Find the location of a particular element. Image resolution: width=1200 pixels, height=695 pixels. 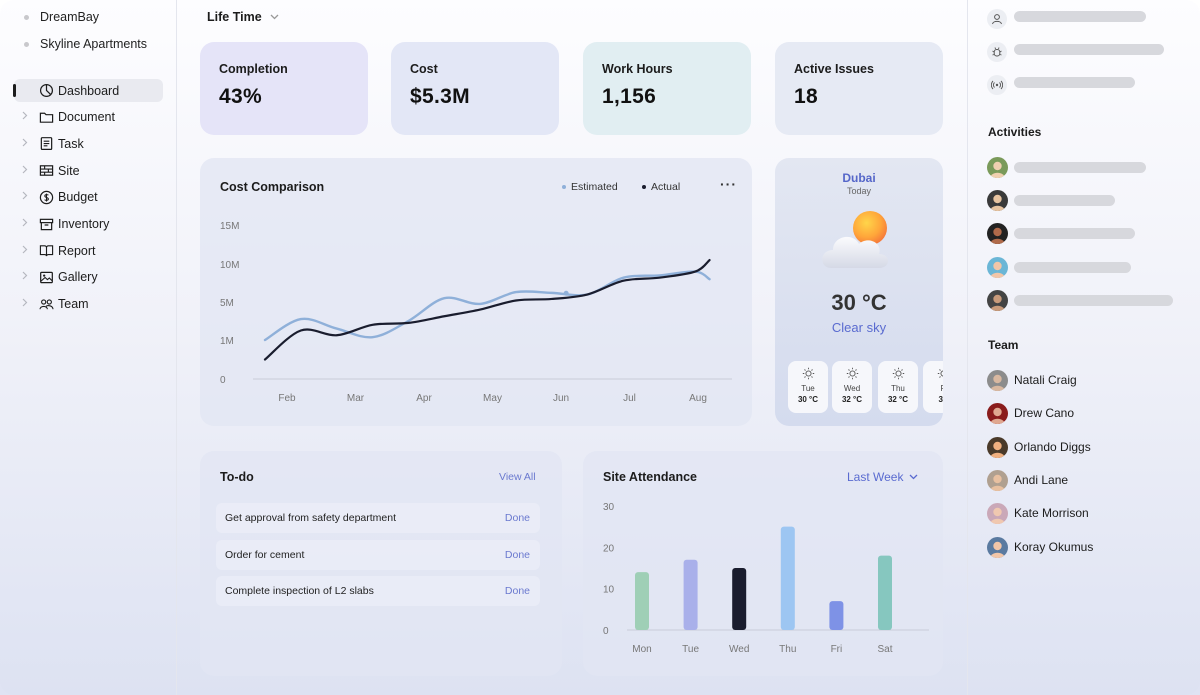

time-filter-label: Life Time is located at coordinates (234, 17).